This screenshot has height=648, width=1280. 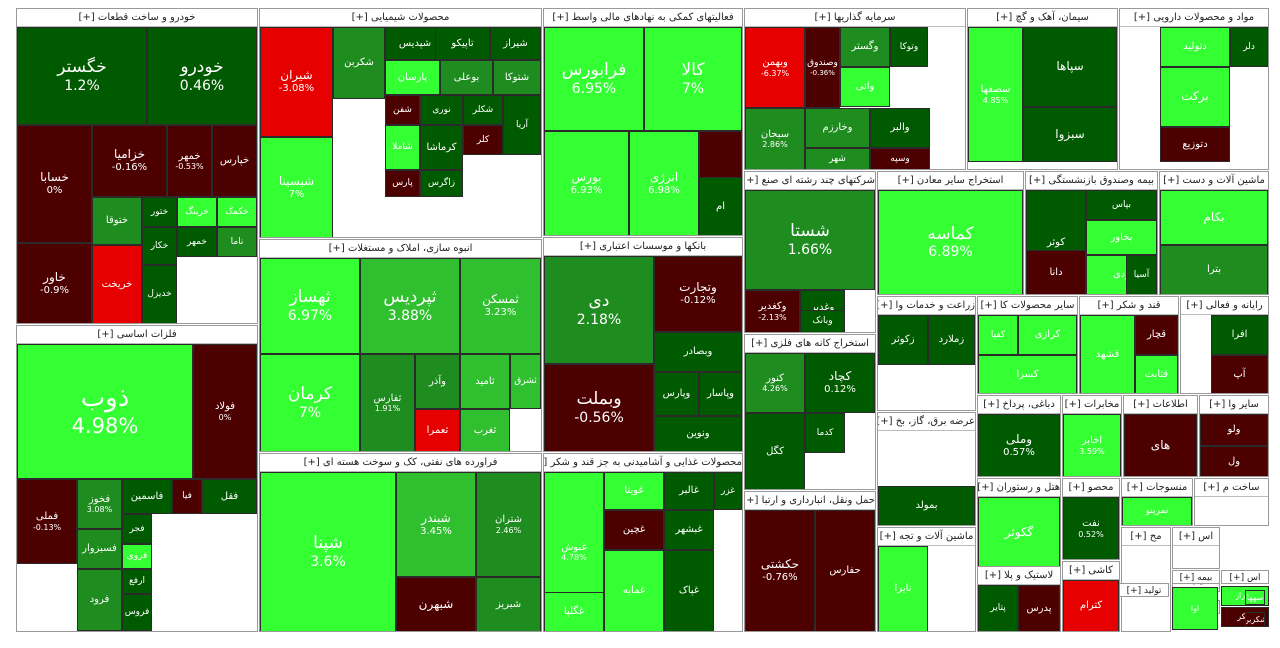 I want to click on stock-tile: بورس 6.93%, so click(x=586, y=183).